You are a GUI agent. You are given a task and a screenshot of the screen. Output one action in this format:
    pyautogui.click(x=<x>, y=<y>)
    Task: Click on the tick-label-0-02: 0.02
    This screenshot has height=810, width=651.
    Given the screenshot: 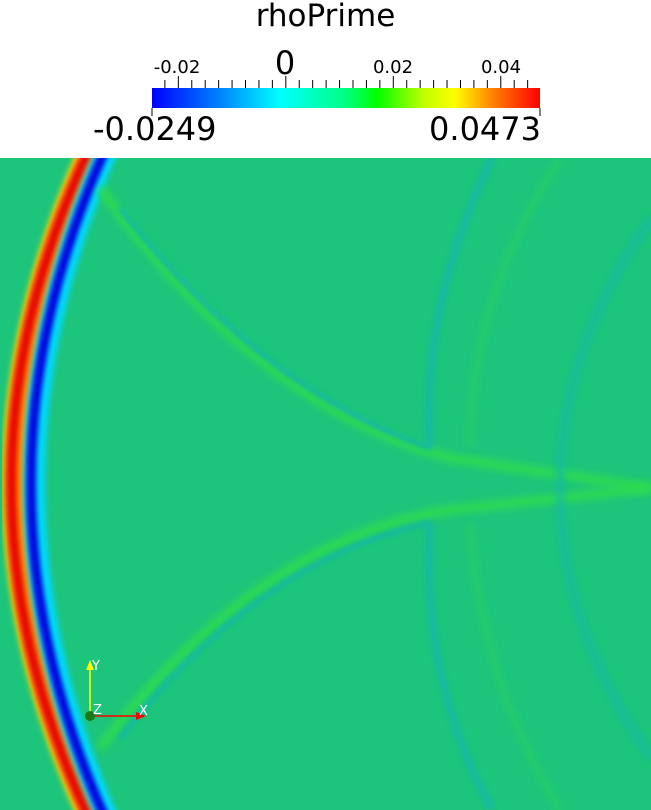 What is the action you would take?
    pyautogui.click(x=393, y=67)
    